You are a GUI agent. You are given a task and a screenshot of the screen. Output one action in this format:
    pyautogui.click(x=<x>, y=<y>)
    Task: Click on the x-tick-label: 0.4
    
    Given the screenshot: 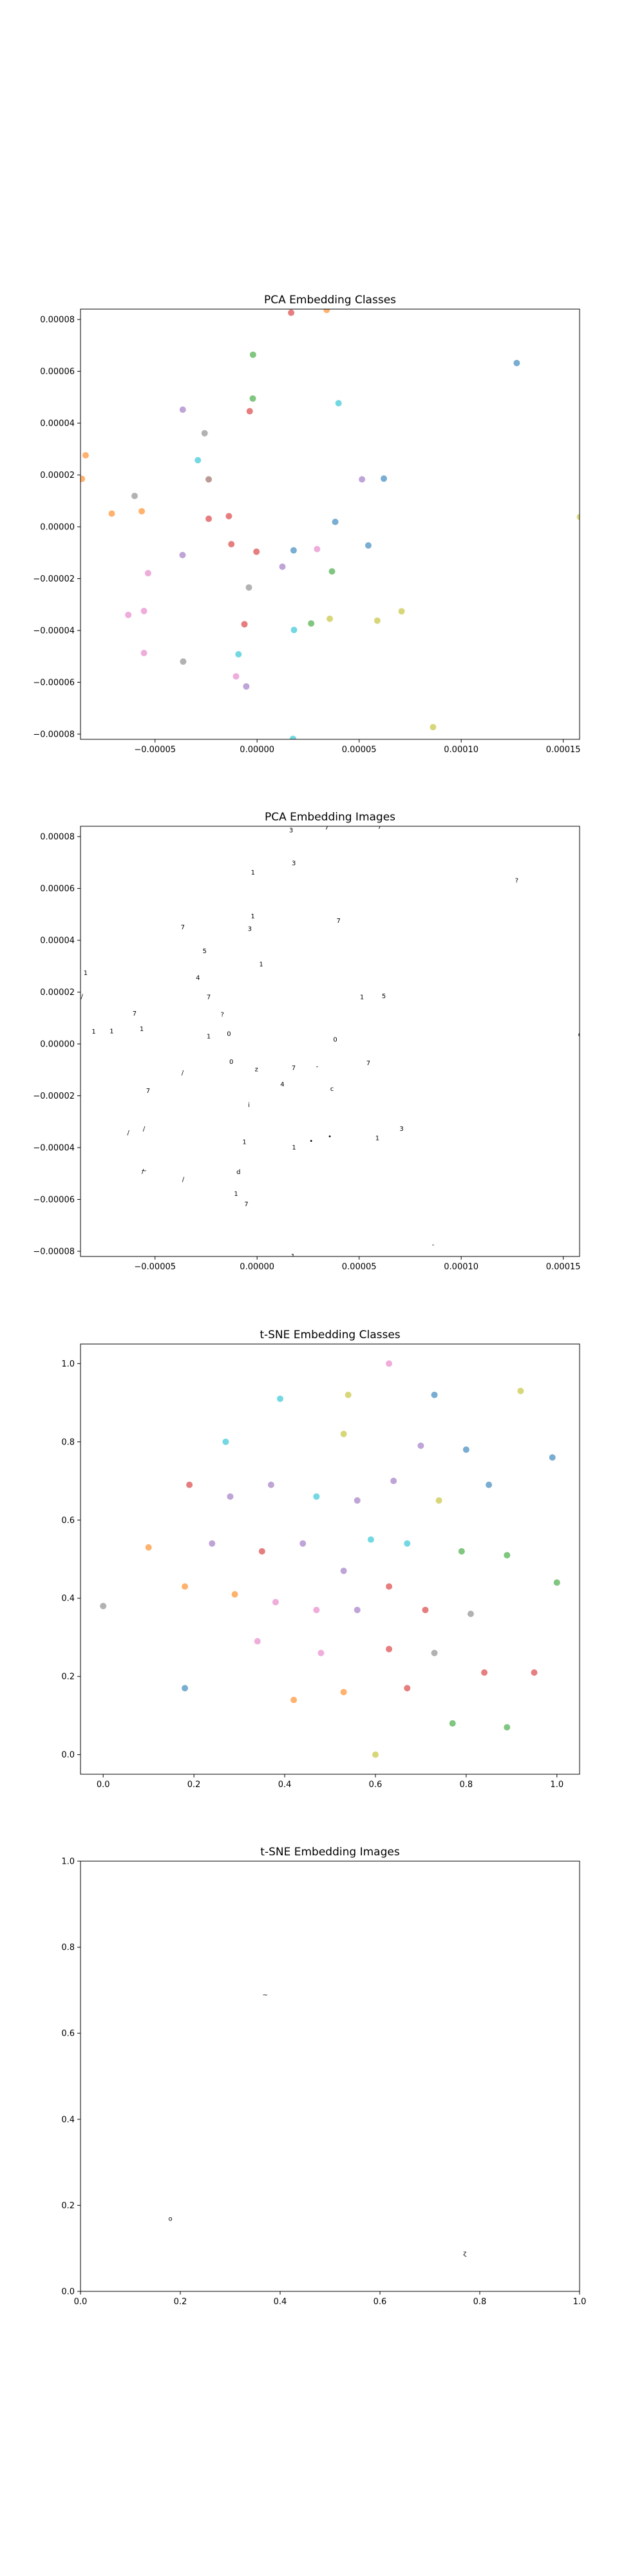 What is the action you would take?
    pyautogui.click(x=285, y=1785)
    